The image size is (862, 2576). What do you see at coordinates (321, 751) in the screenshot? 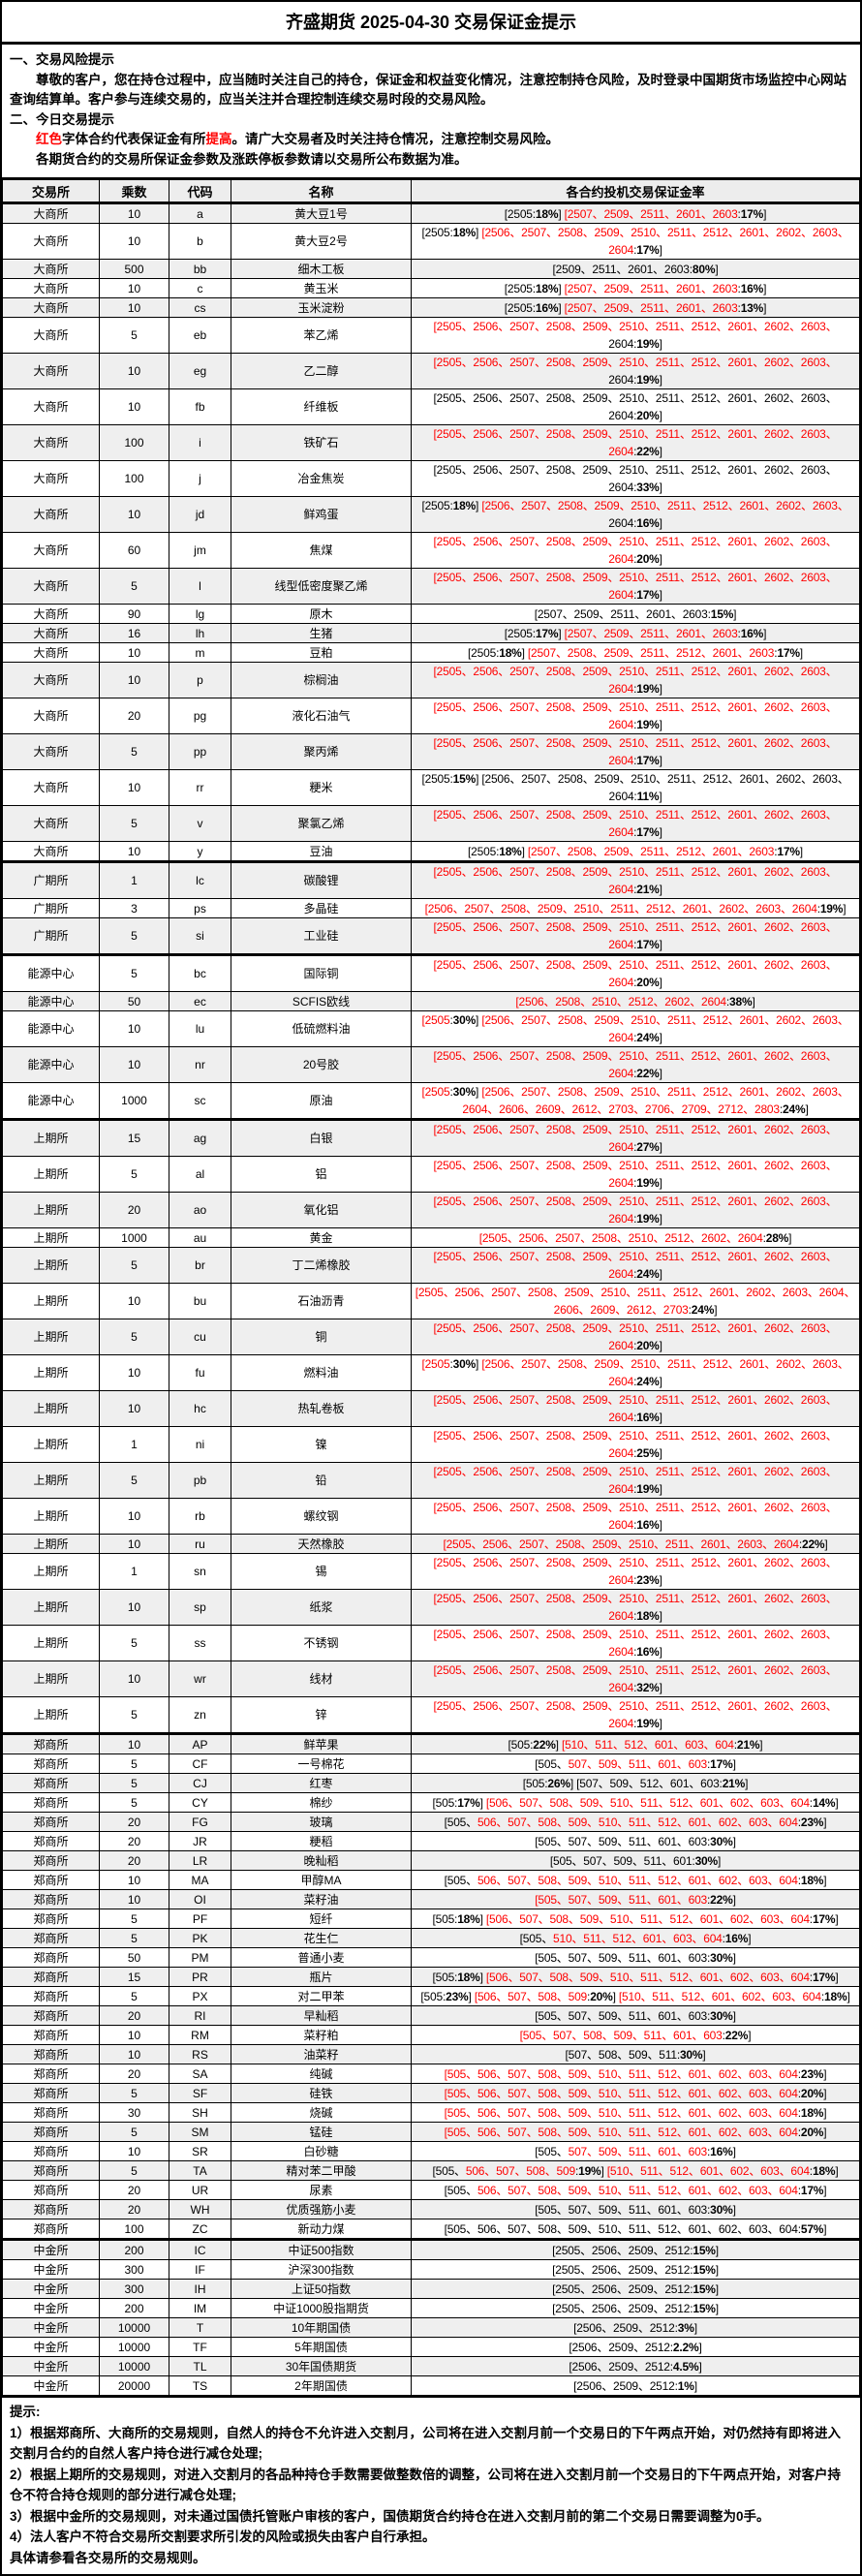
I see `cell-name: 聚丙烯` at bounding box center [321, 751].